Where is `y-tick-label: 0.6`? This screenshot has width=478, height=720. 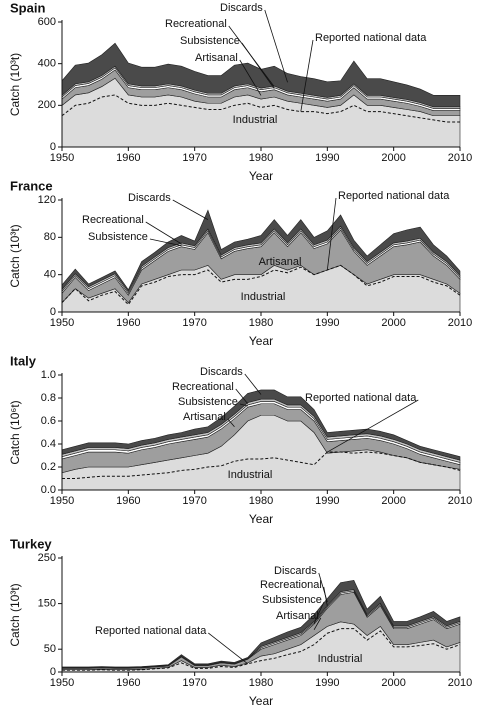 y-tick-label: 0.6 is located at coordinates (48, 421).